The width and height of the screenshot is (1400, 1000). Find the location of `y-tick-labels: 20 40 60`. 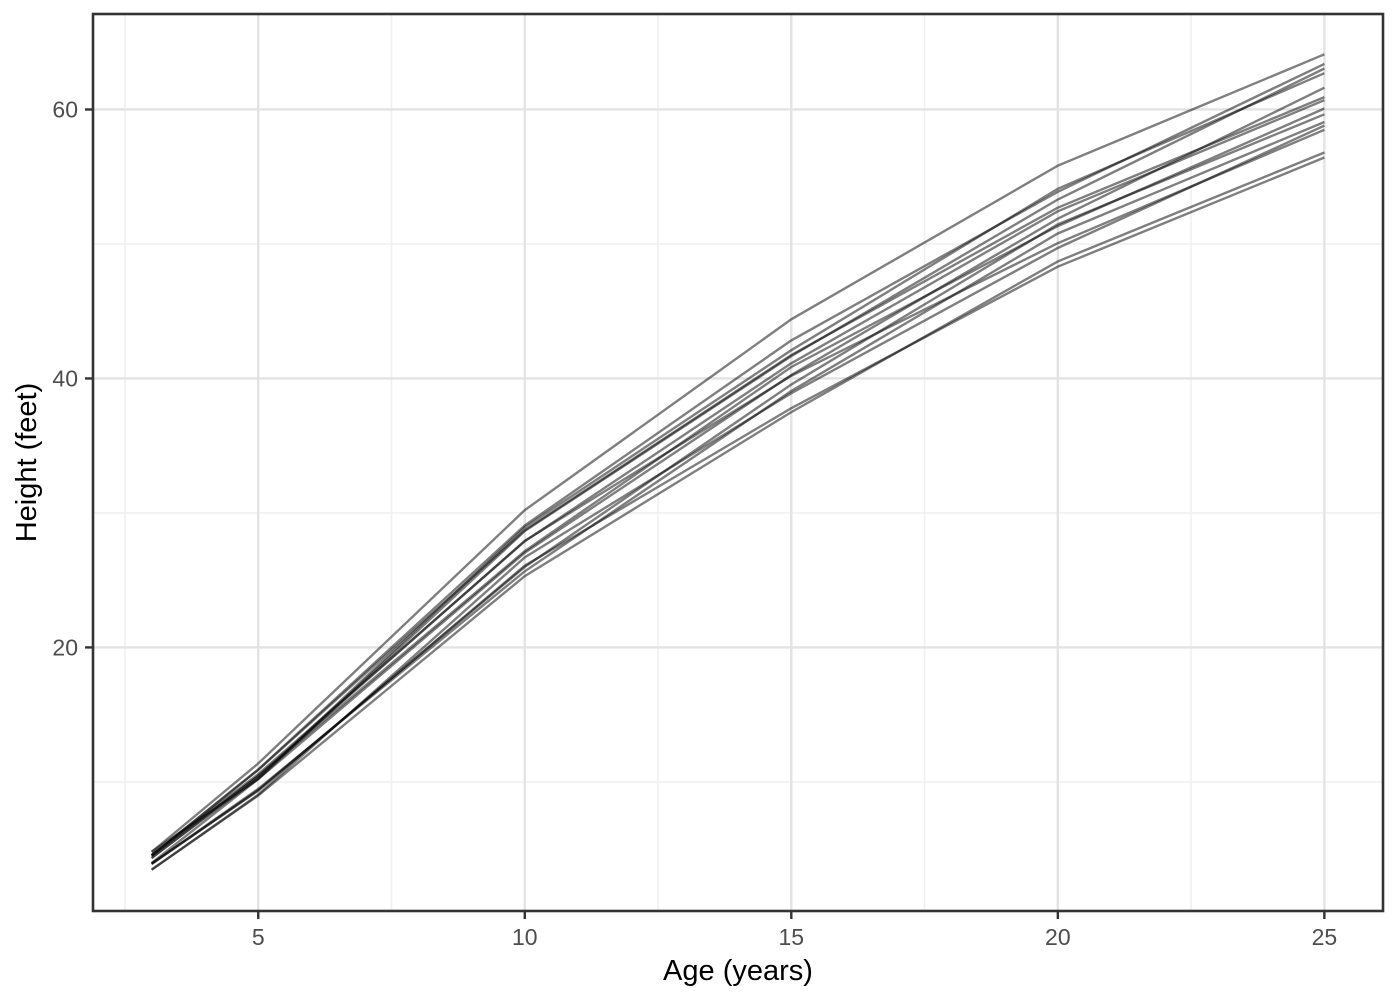

y-tick-labels: 20 40 60 is located at coordinates (65, 378).